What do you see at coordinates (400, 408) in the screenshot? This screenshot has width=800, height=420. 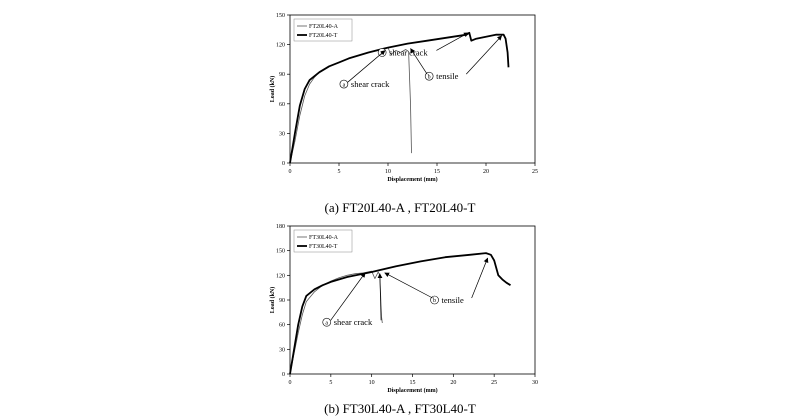 I see `chart-caption-b: (b) FT30L40-A , FT30L40-T` at bounding box center [400, 408].